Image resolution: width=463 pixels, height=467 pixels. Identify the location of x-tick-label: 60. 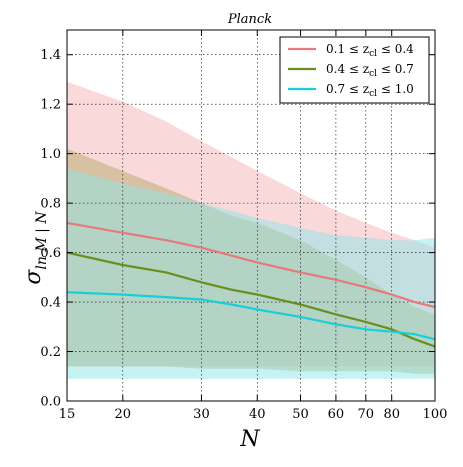
(336, 414).